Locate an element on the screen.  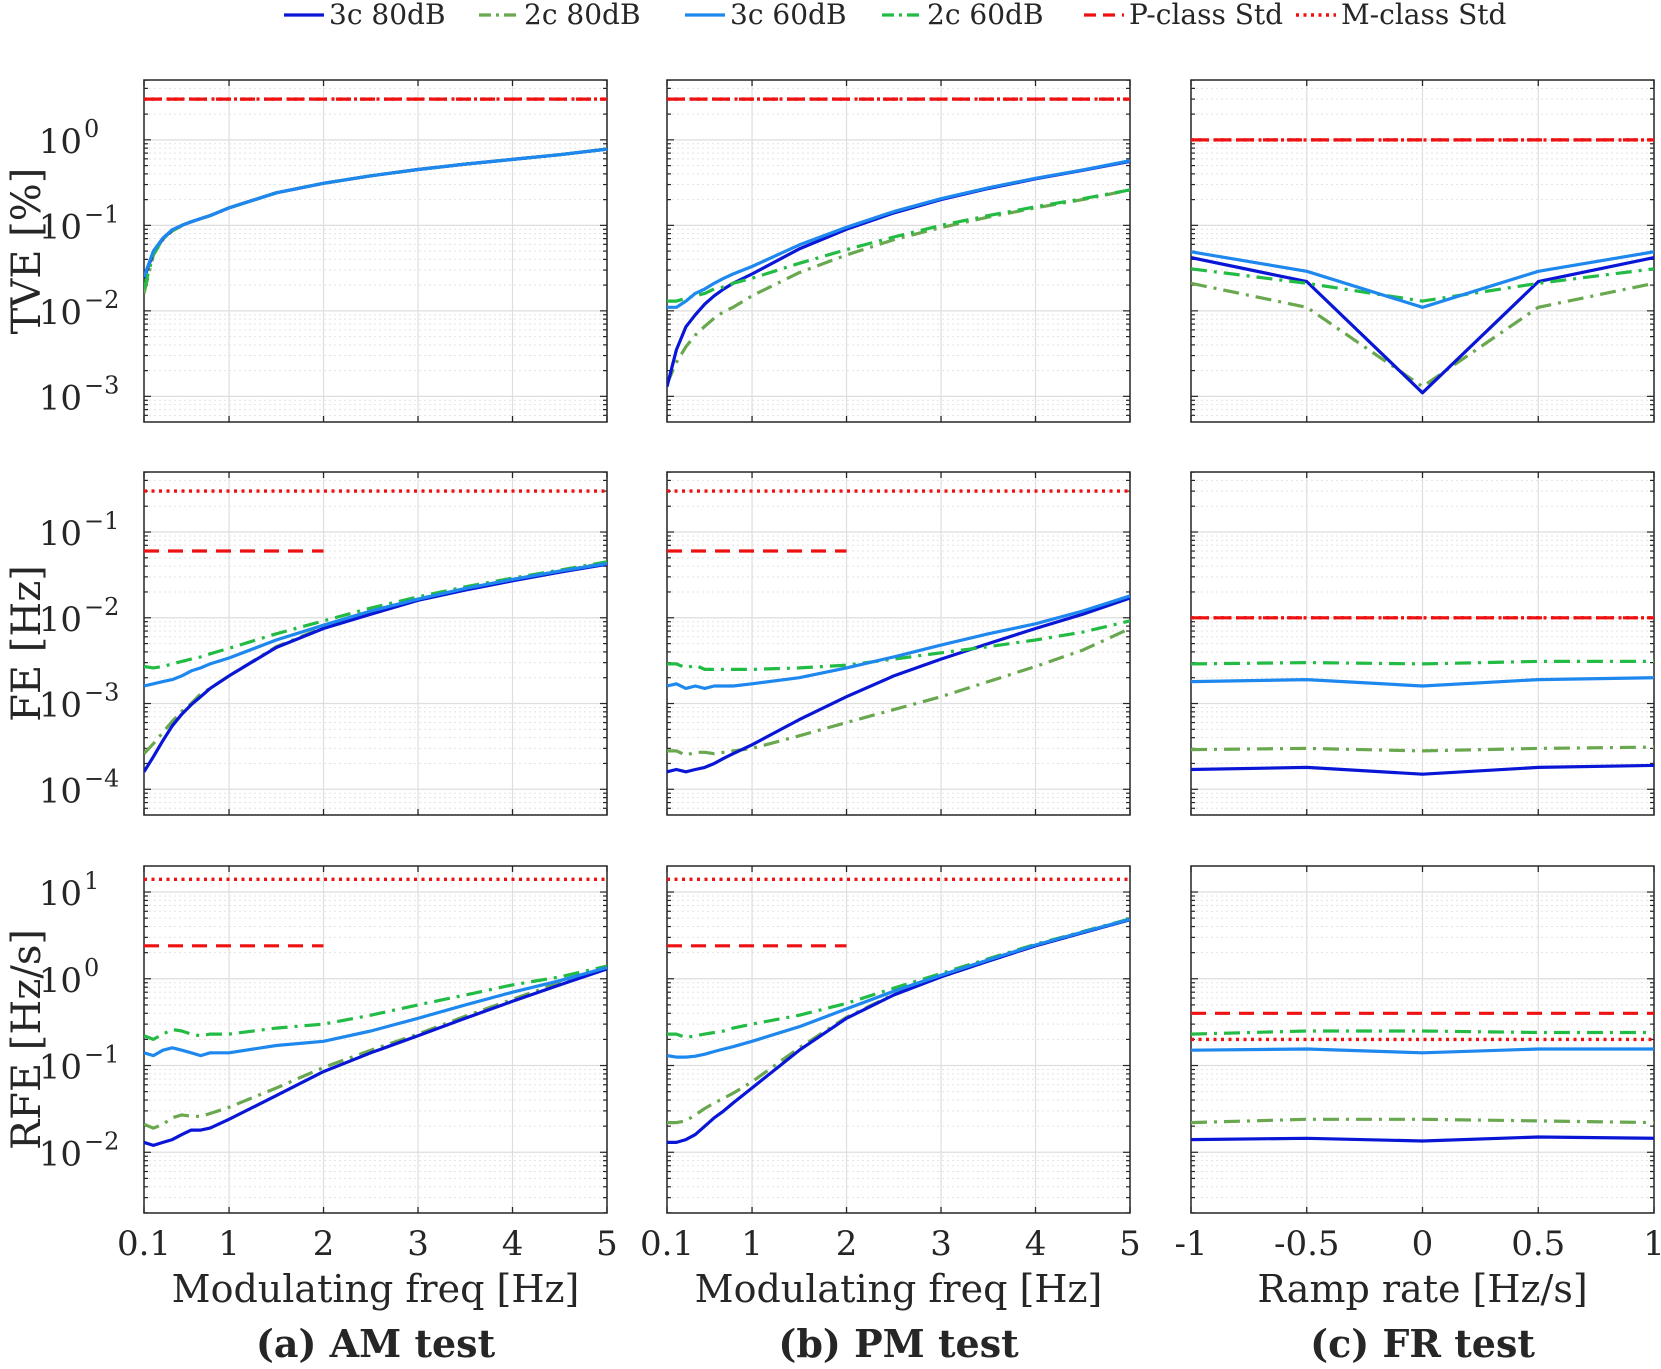
legend-label: 2c 80dB is located at coordinates (582, 15).